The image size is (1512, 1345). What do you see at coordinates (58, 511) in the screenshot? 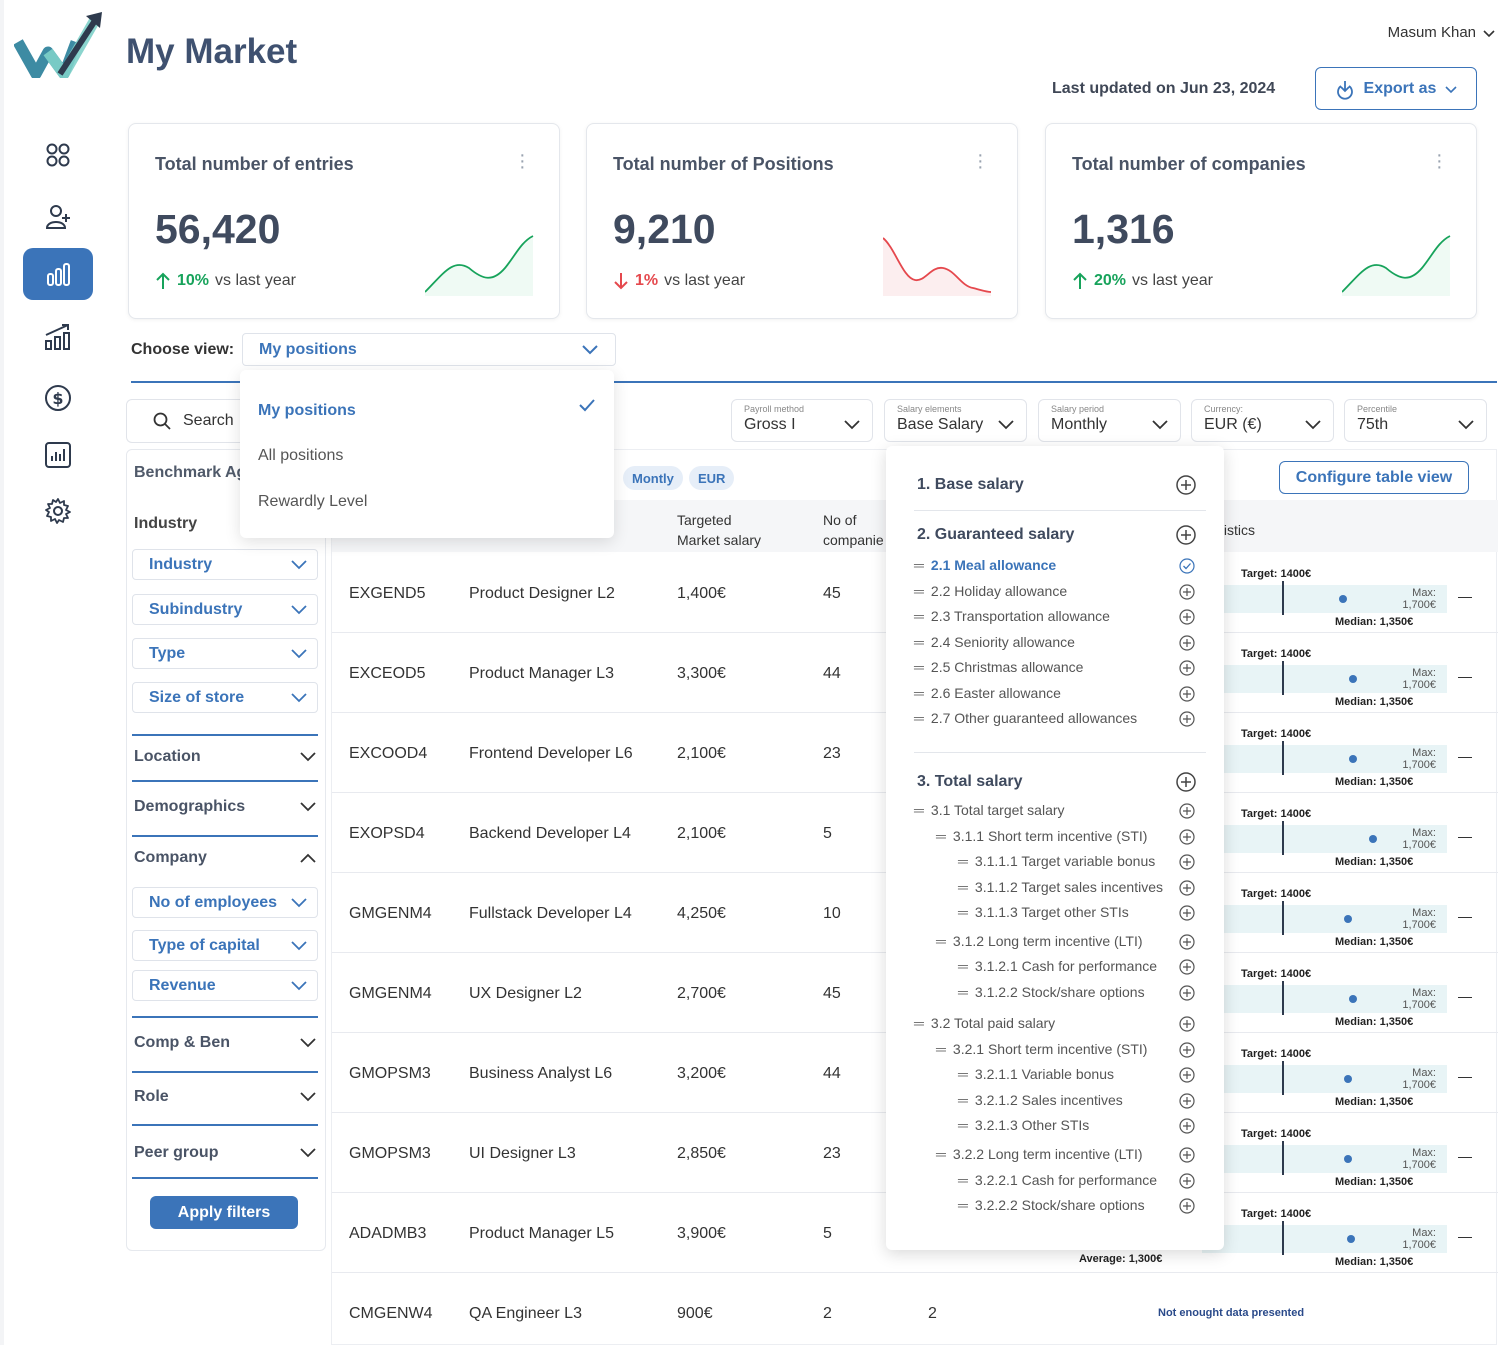
I see `nav-settings` at bounding box center [58, 511].